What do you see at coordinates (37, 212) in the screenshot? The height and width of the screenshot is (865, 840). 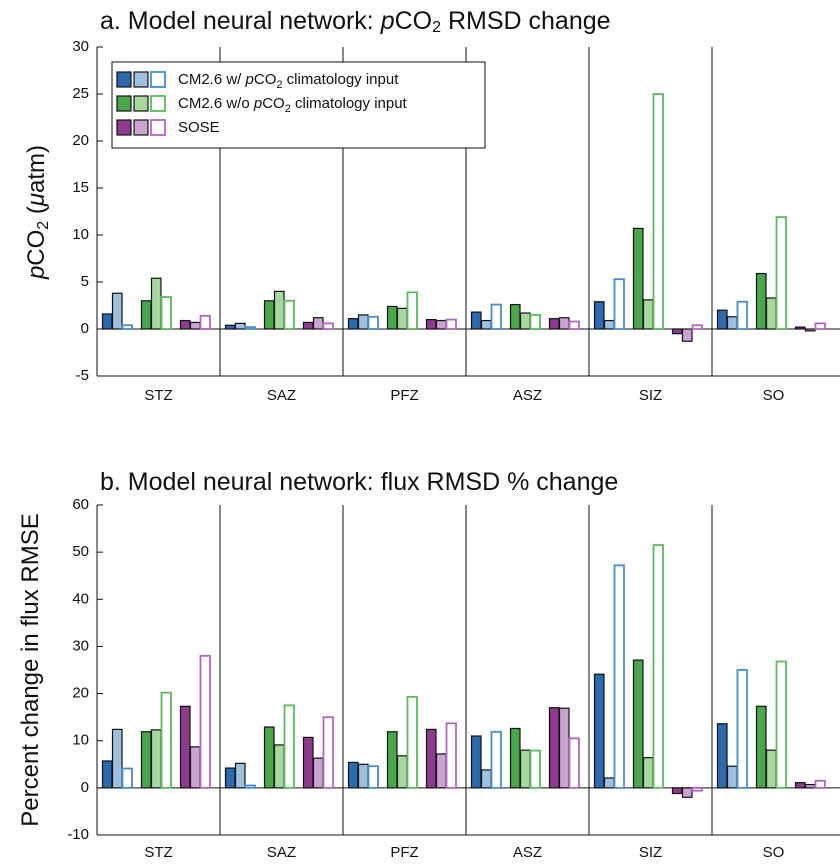 I see `y-axis-label: pCO2 (μatm)` at bounding box center [37, 212].